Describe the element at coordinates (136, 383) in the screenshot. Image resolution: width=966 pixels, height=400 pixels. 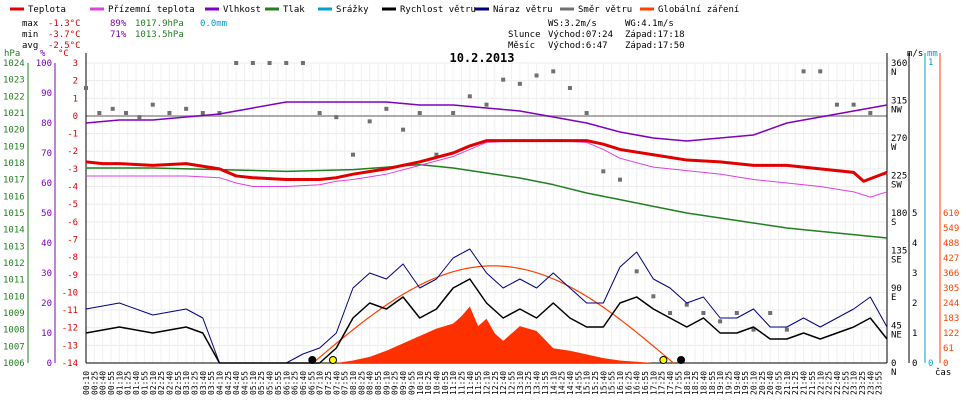
I see `x-tick-label: 01:40` at that location.